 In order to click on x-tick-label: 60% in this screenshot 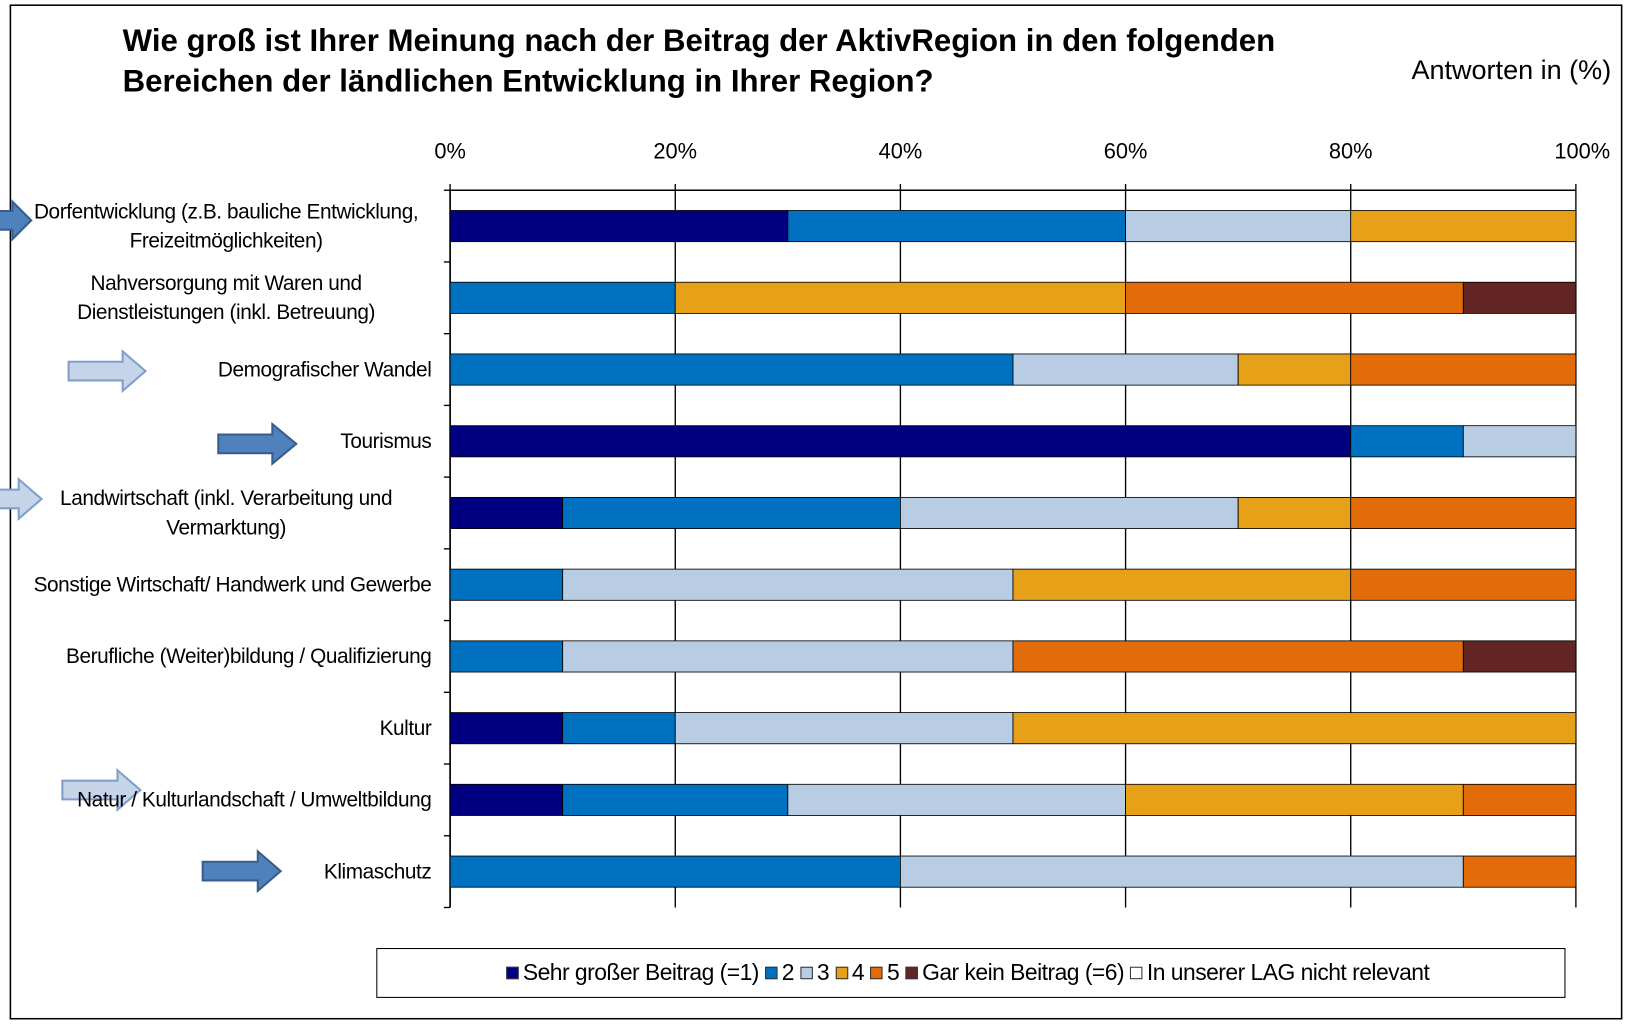, I will do `click(1126, 151)`.